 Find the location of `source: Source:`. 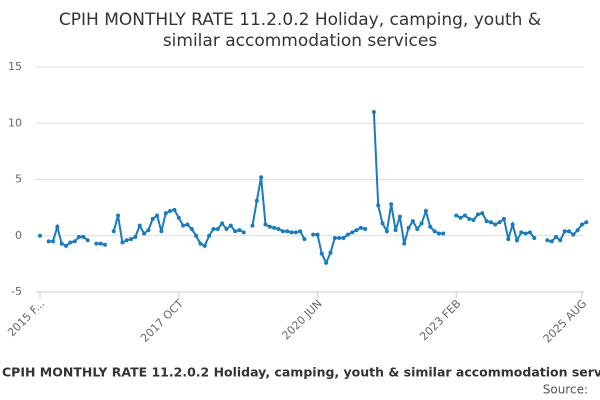

source: Source: is located at coordinates (565, 390).